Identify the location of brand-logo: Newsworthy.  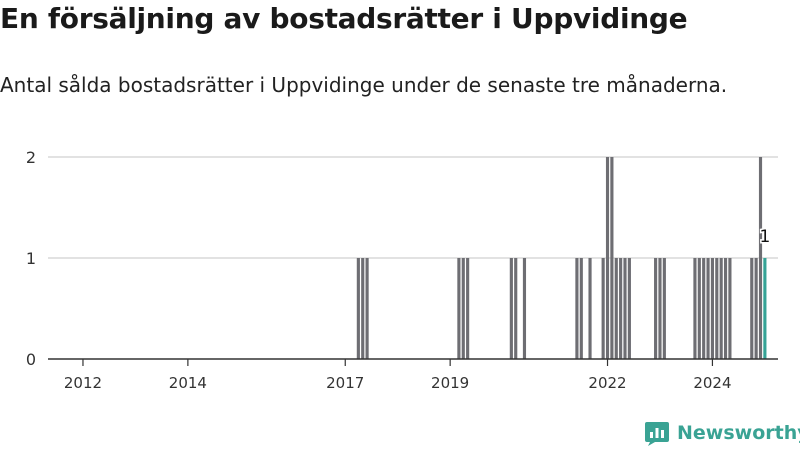
(722, 433).